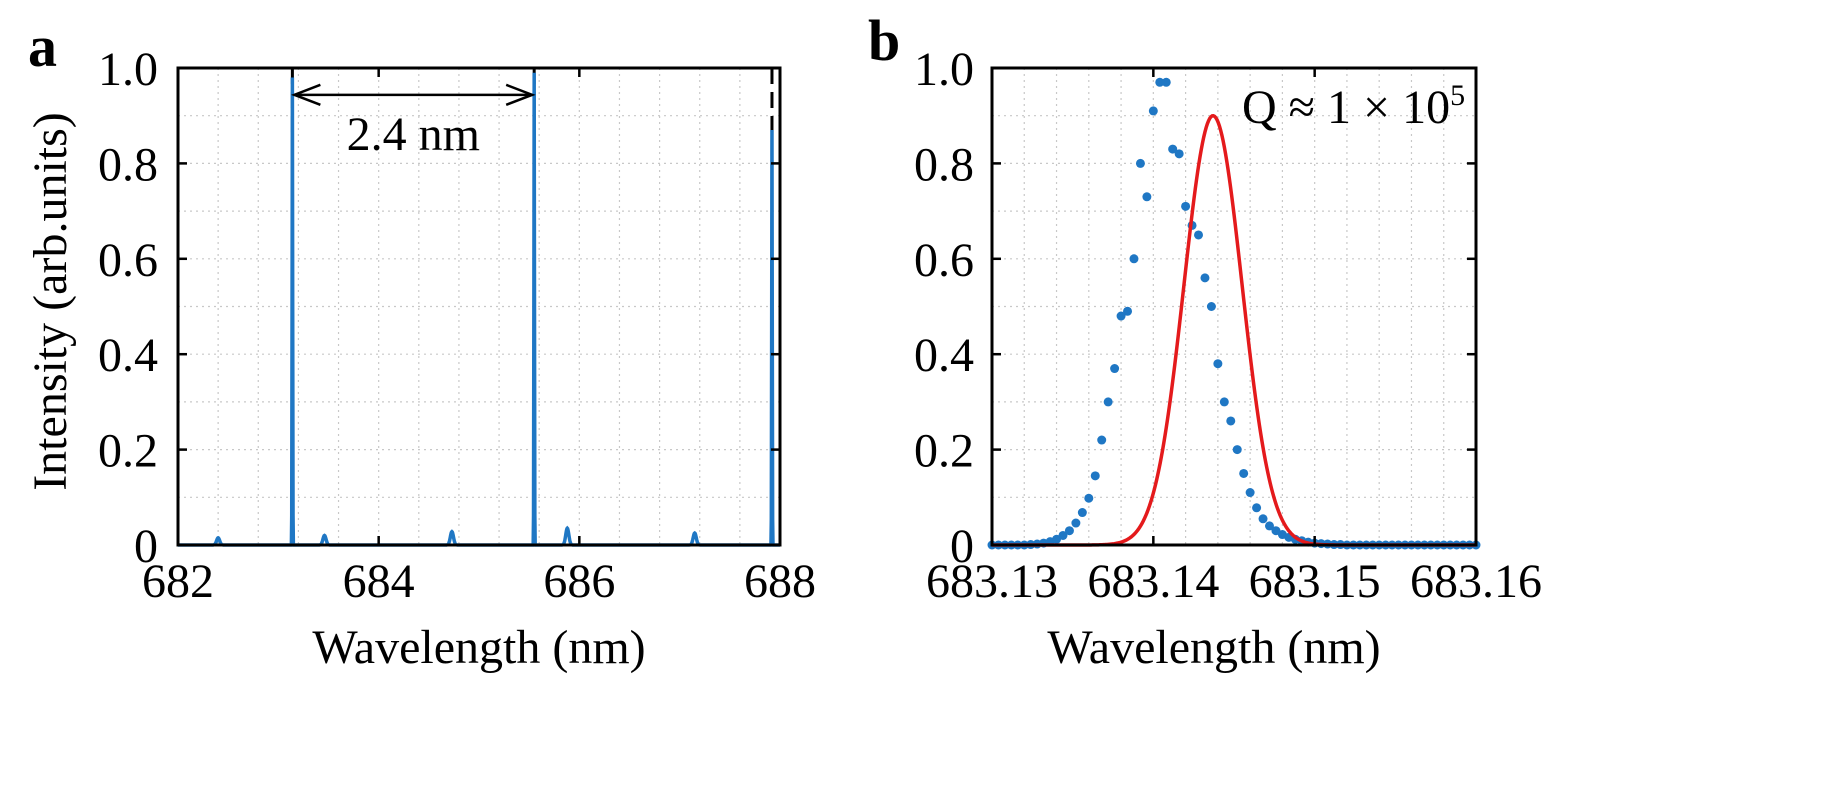 Image resolution: width=1843 pixels, height=795 pixels. I want to click on q-factor-label: Q ≈ 1 × 105, so click(1353, 106).